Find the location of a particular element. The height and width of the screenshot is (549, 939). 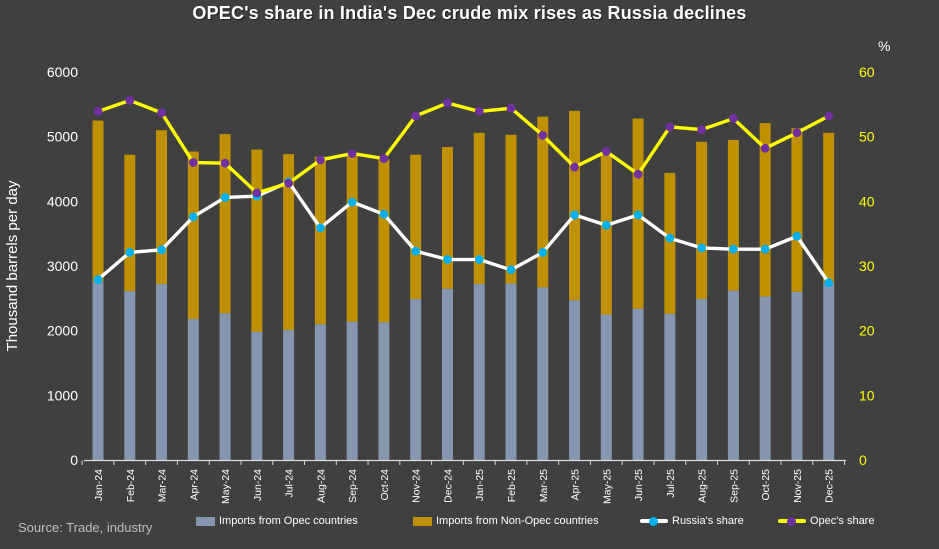

x-axis-label: Apr-25 is located at coordinates (576, 485).